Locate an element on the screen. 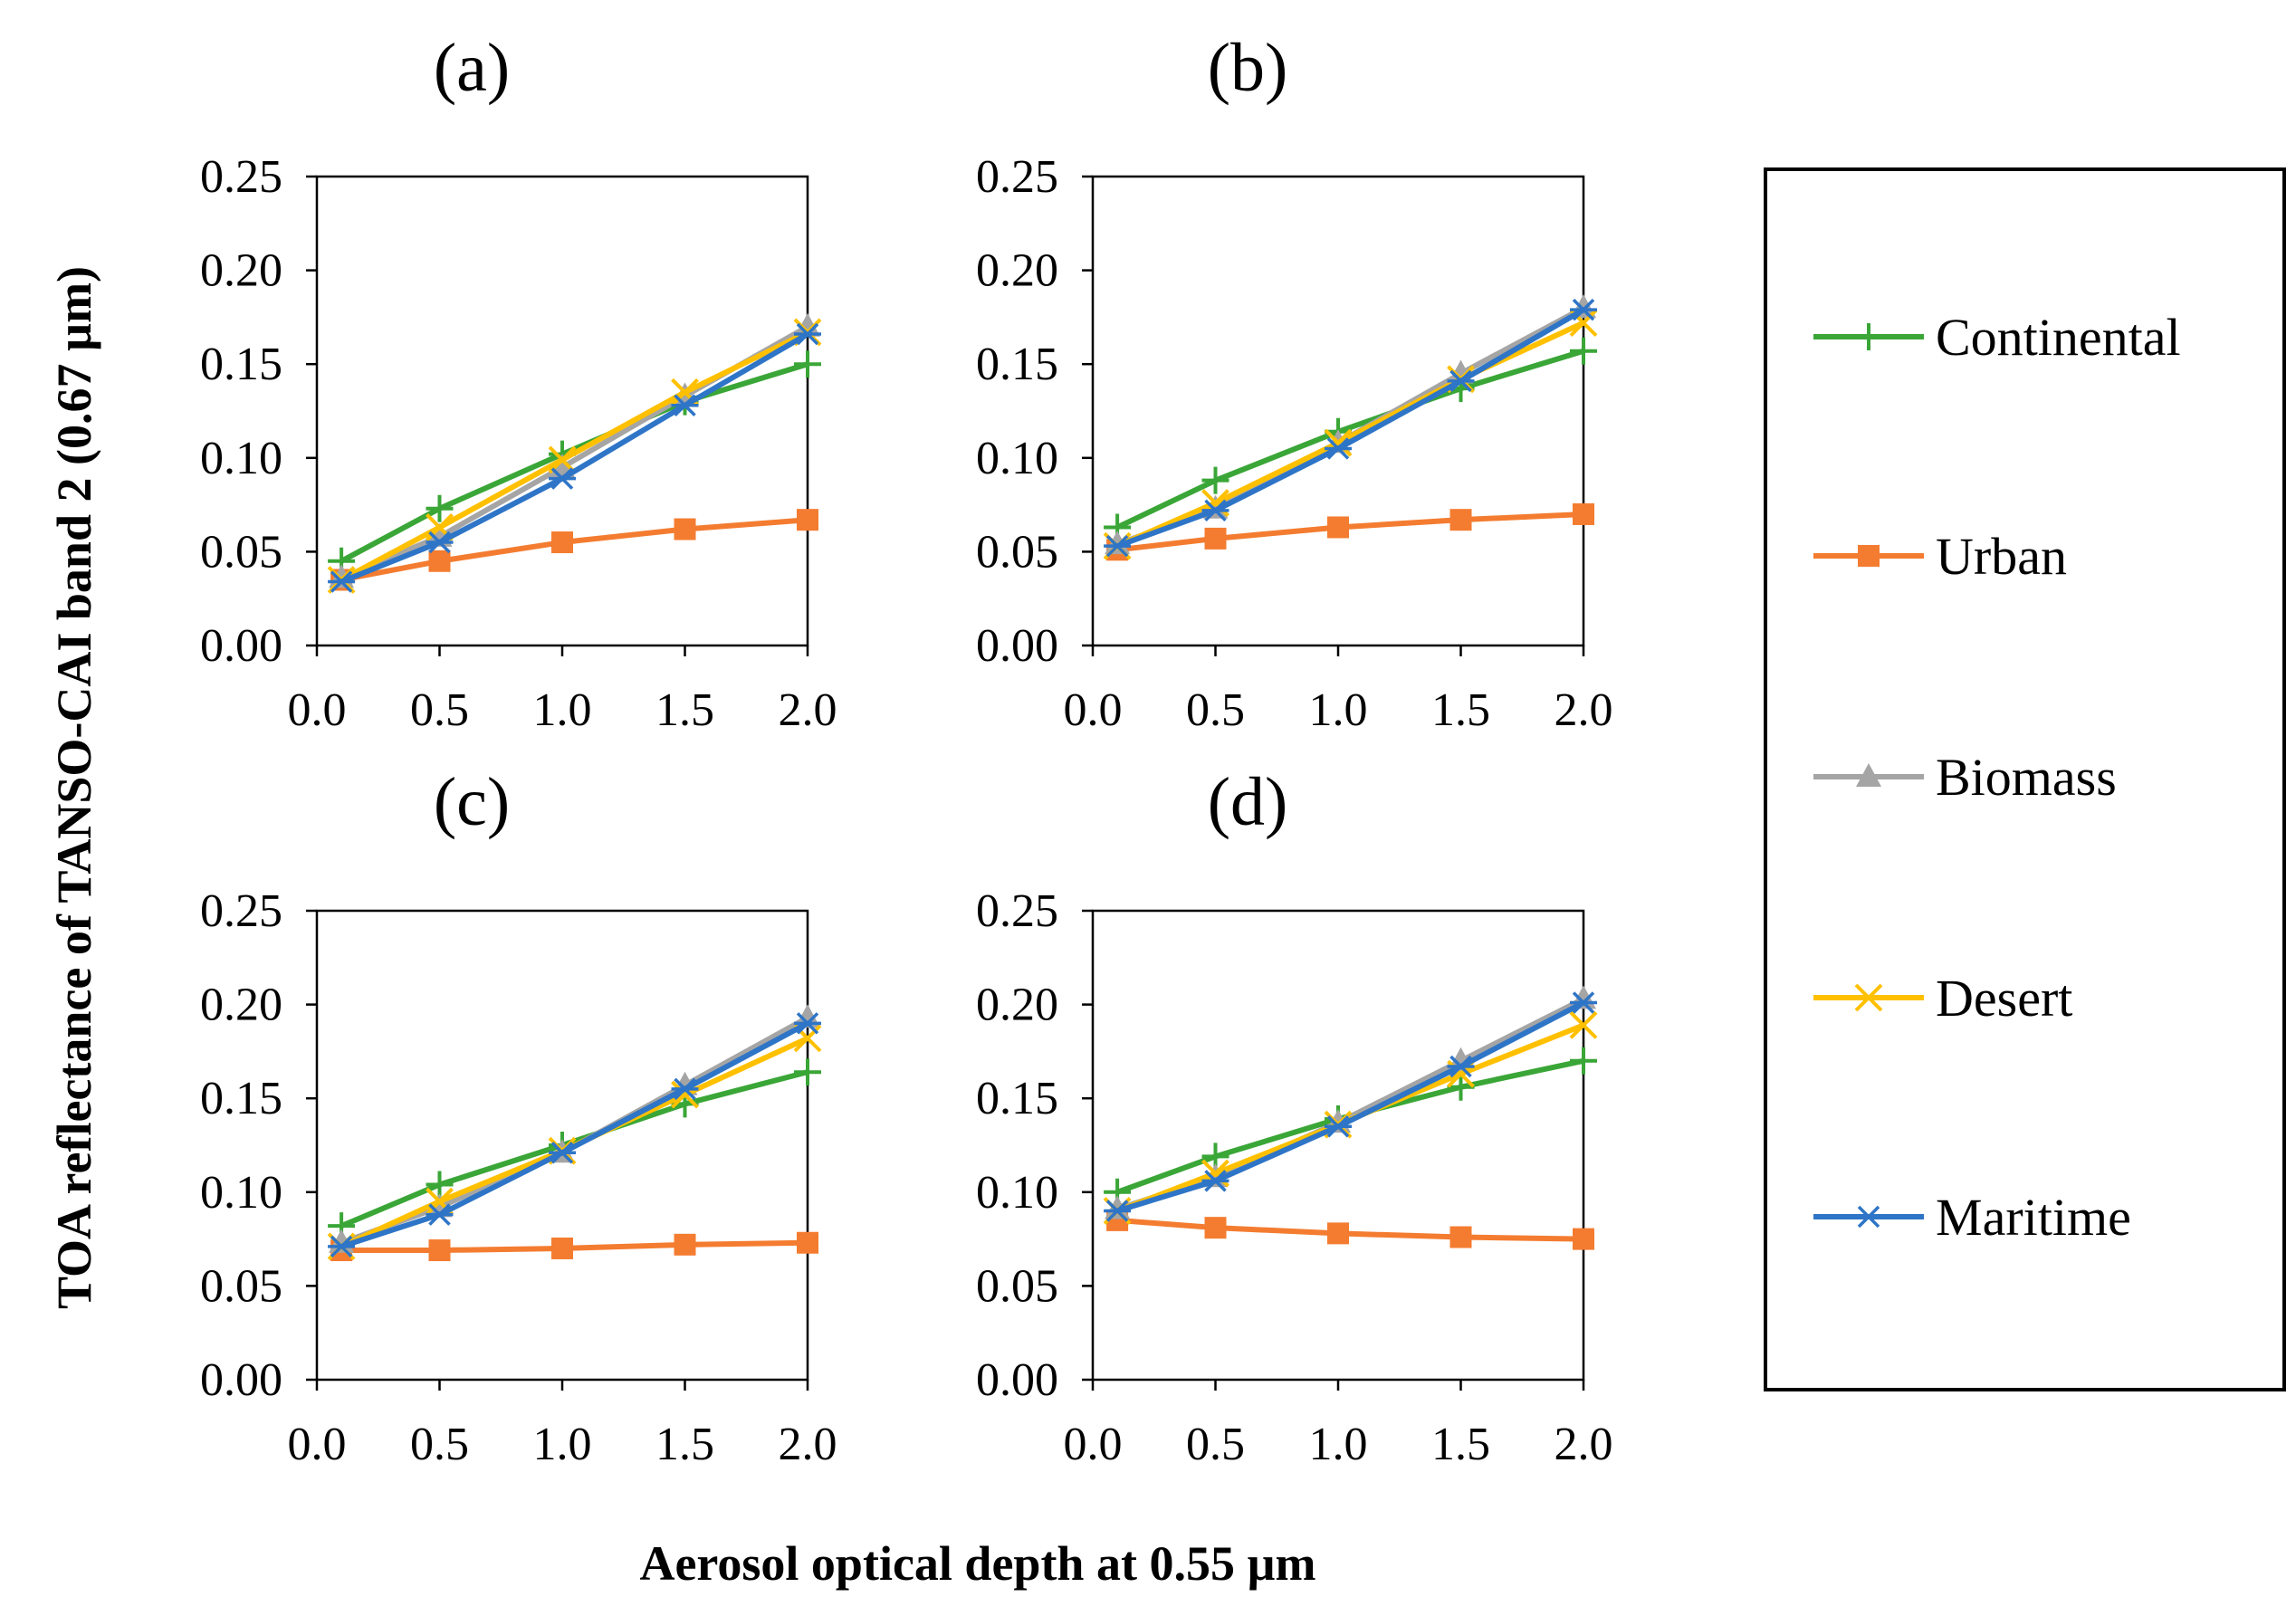  legend-continental-marker is located at coordinates (1868, 336).